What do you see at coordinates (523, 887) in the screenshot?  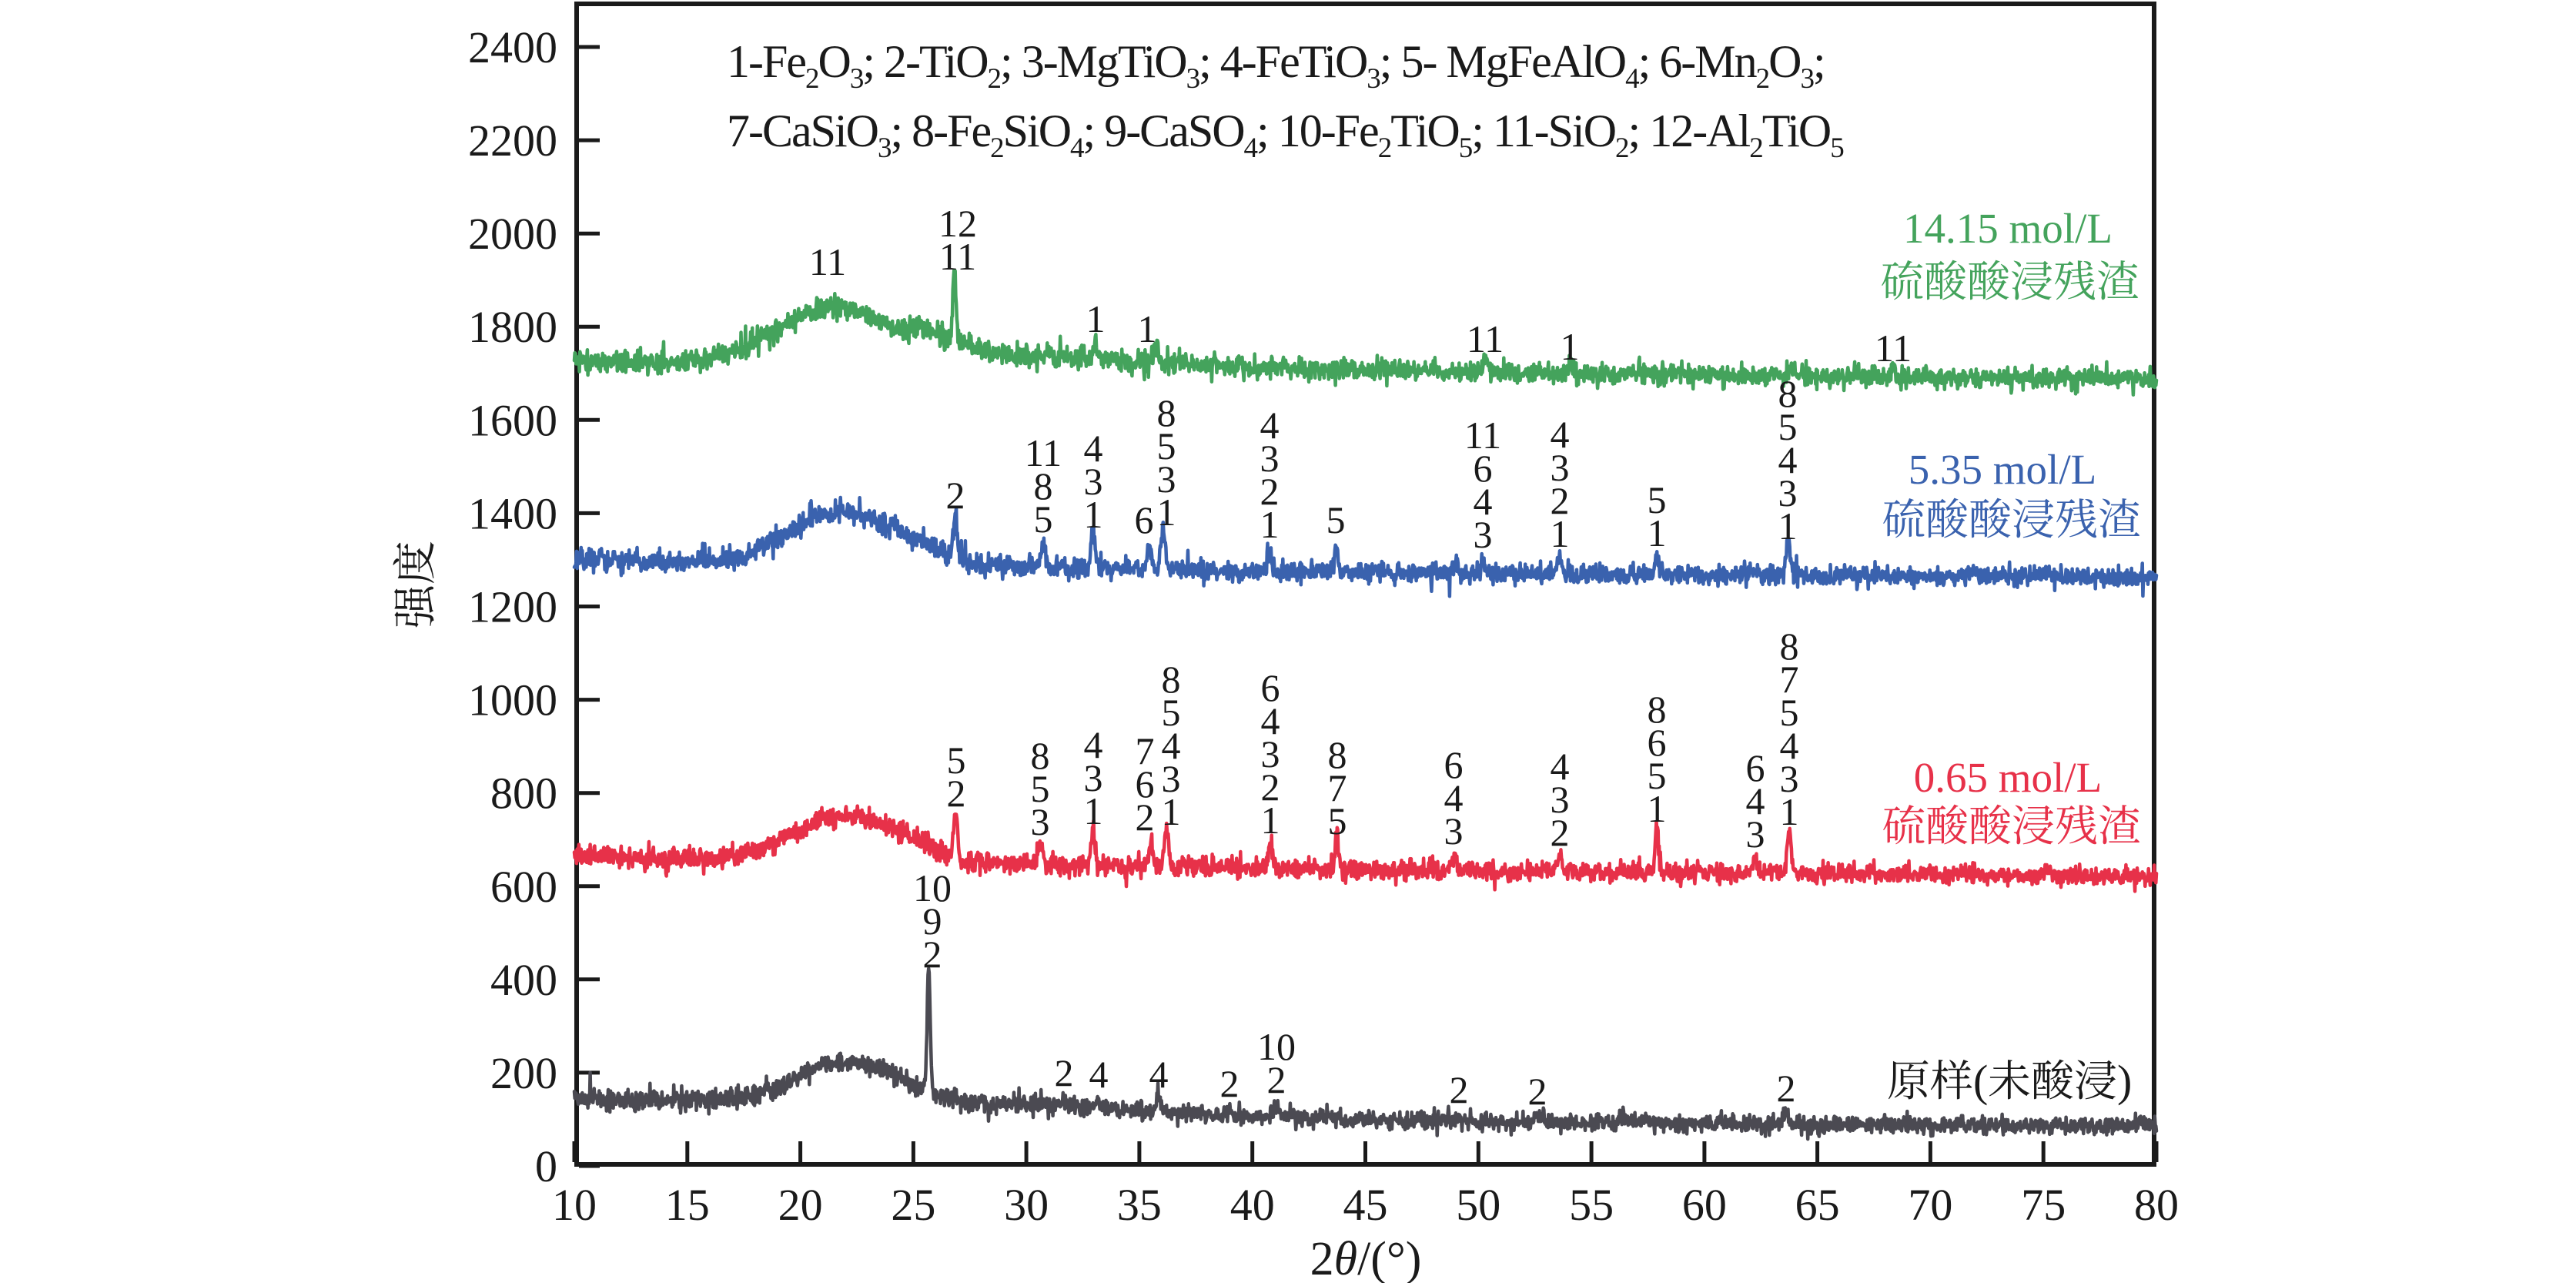 I see `svg-text: 600` at bounding box center [523, 887].